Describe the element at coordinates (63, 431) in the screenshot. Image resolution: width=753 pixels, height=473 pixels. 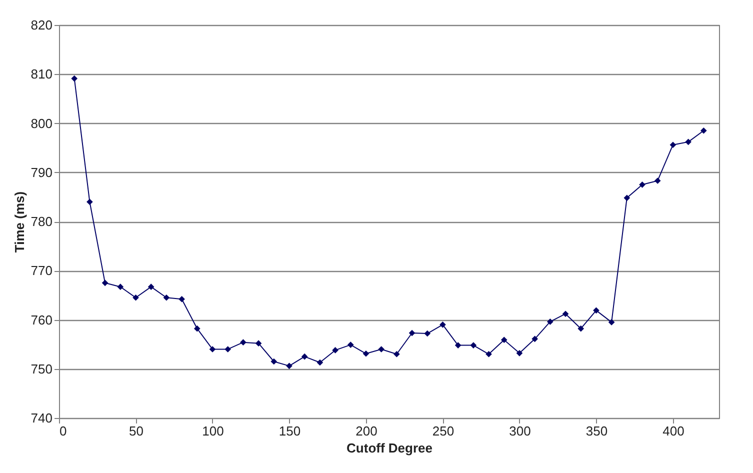
I see `x-tick-label: 0` at that location.